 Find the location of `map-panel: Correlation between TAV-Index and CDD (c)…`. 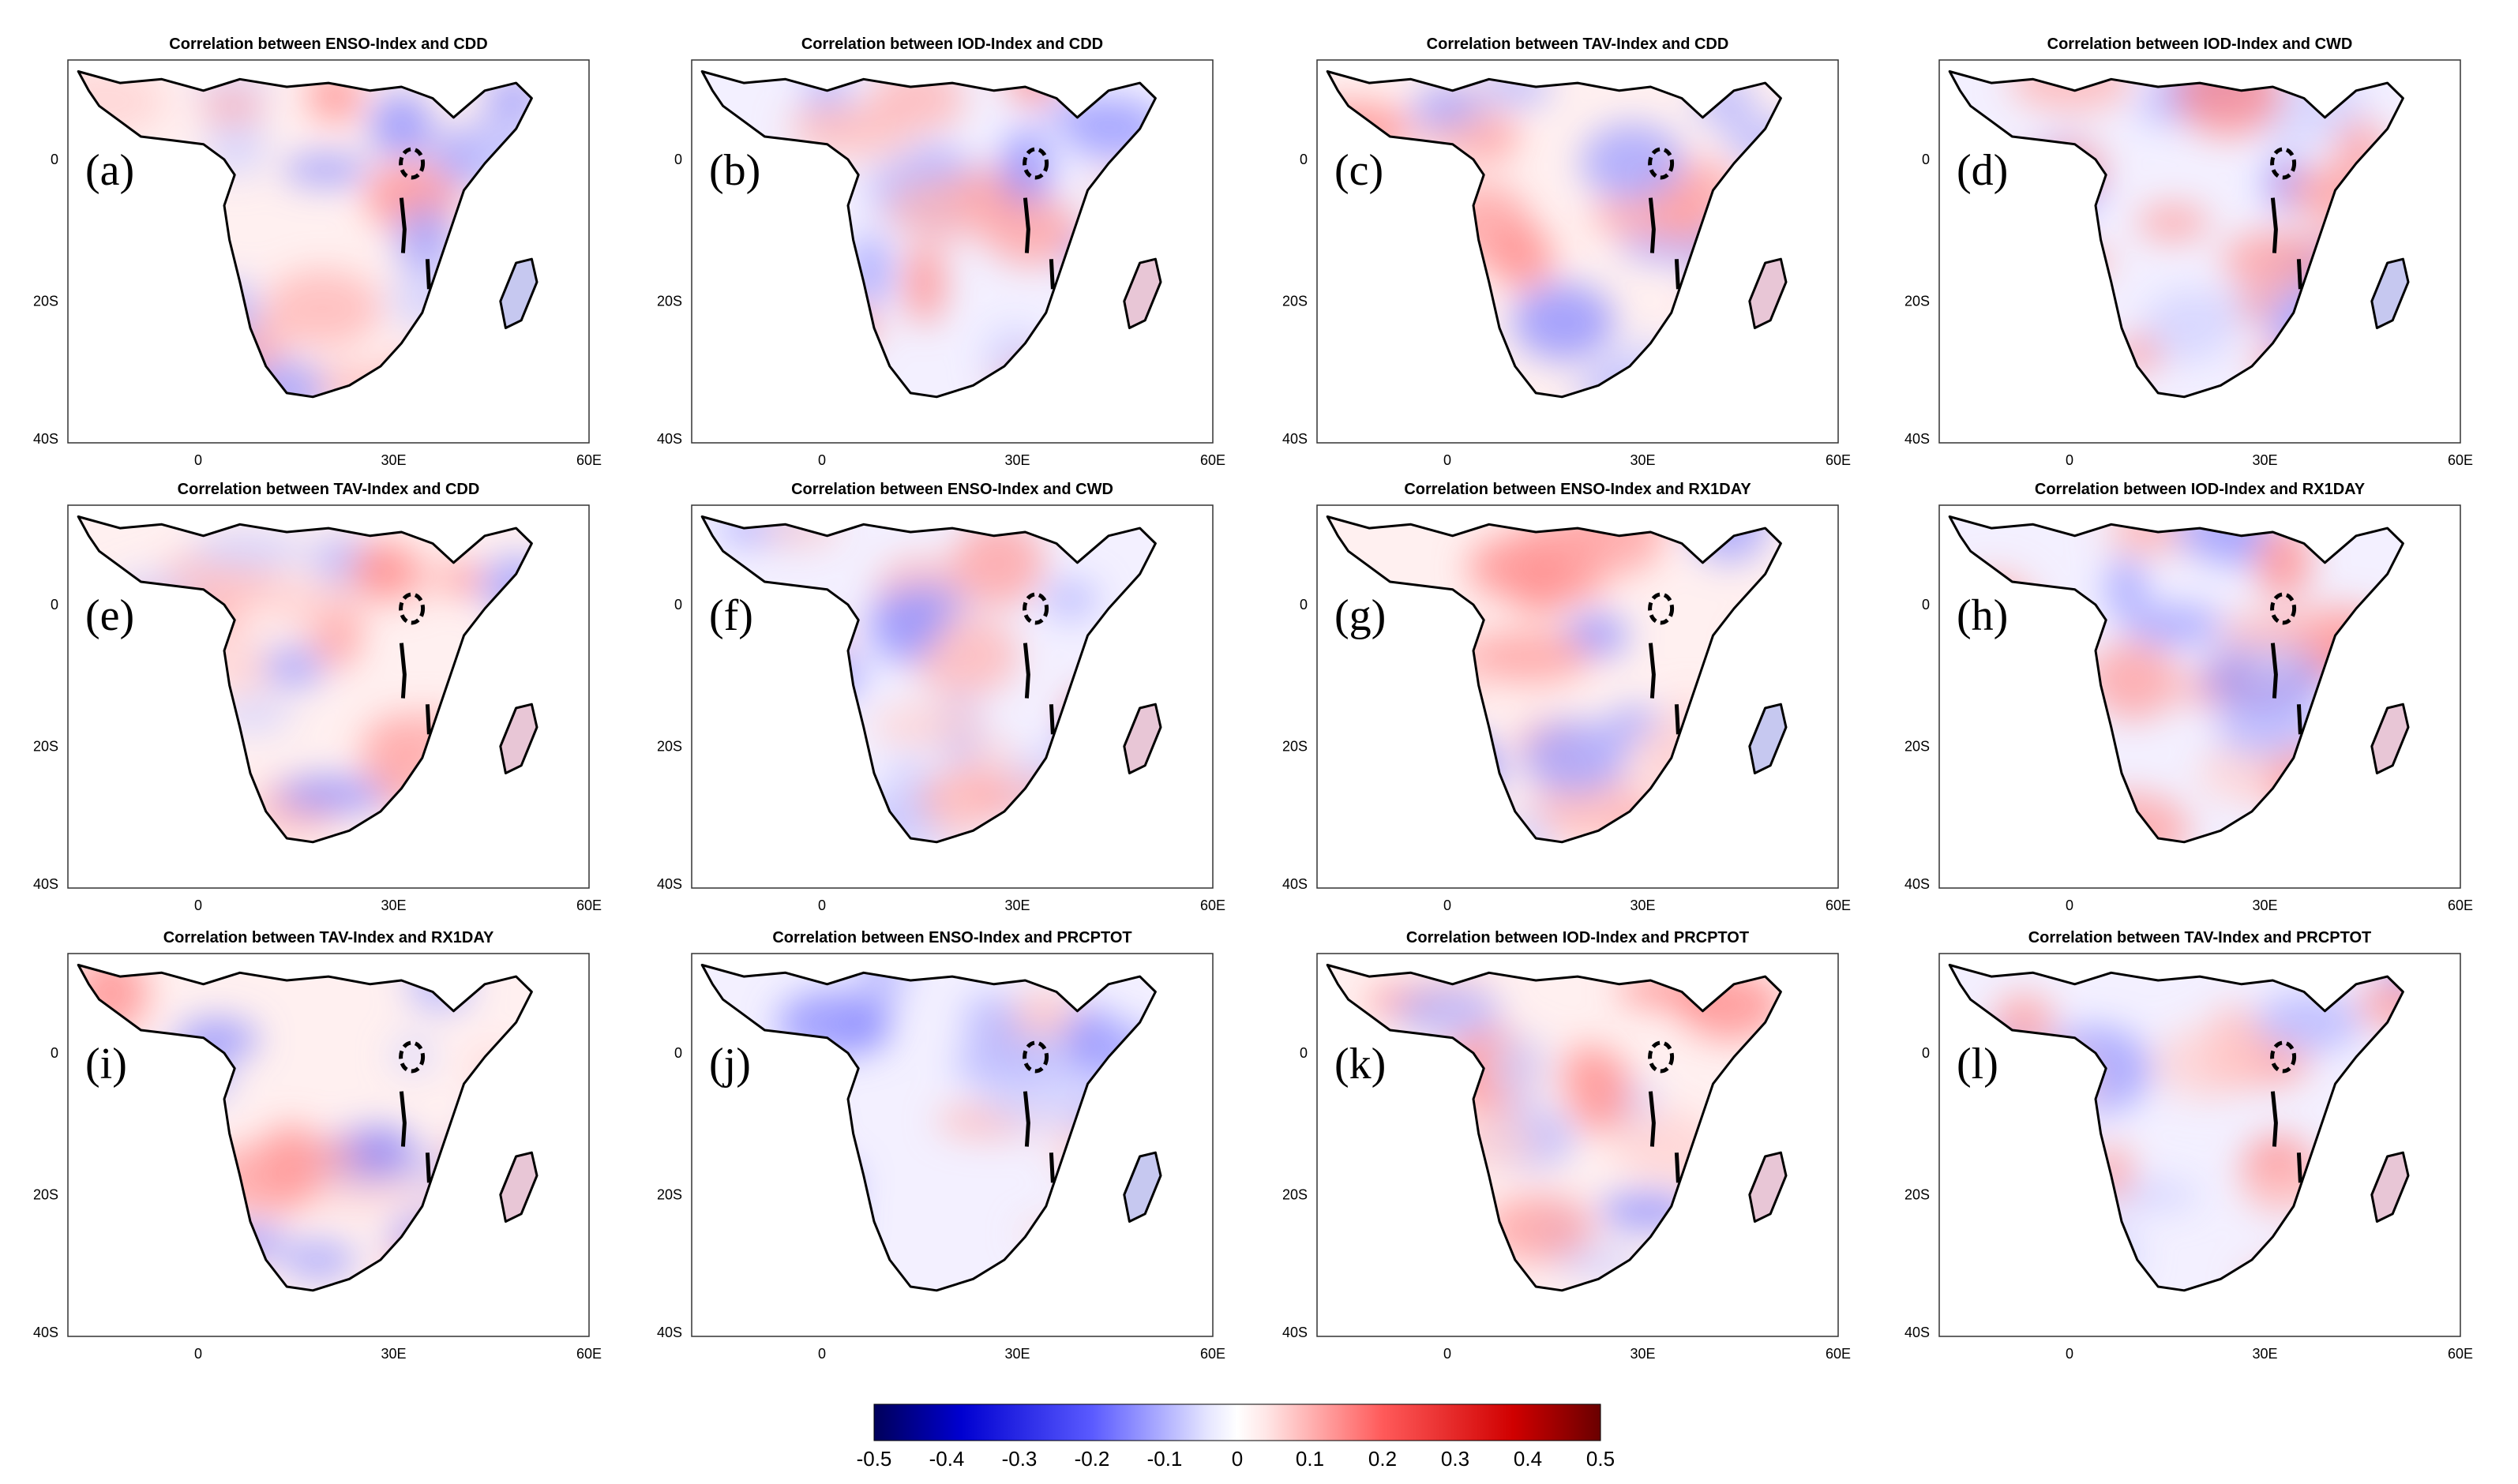

map-panel: Correlation between TAV-Index and CDD (c)… is located at coordinates (1566, 252).